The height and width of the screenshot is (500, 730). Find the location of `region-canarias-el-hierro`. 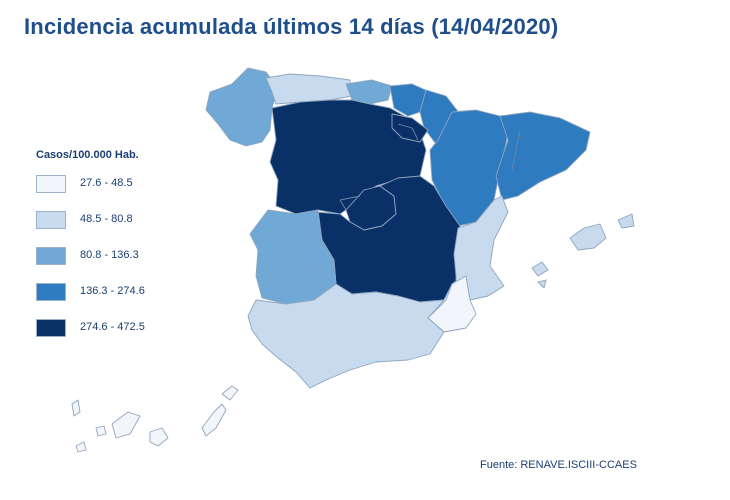

region-canarias-el-hierro is located at coordinates (81, 447).